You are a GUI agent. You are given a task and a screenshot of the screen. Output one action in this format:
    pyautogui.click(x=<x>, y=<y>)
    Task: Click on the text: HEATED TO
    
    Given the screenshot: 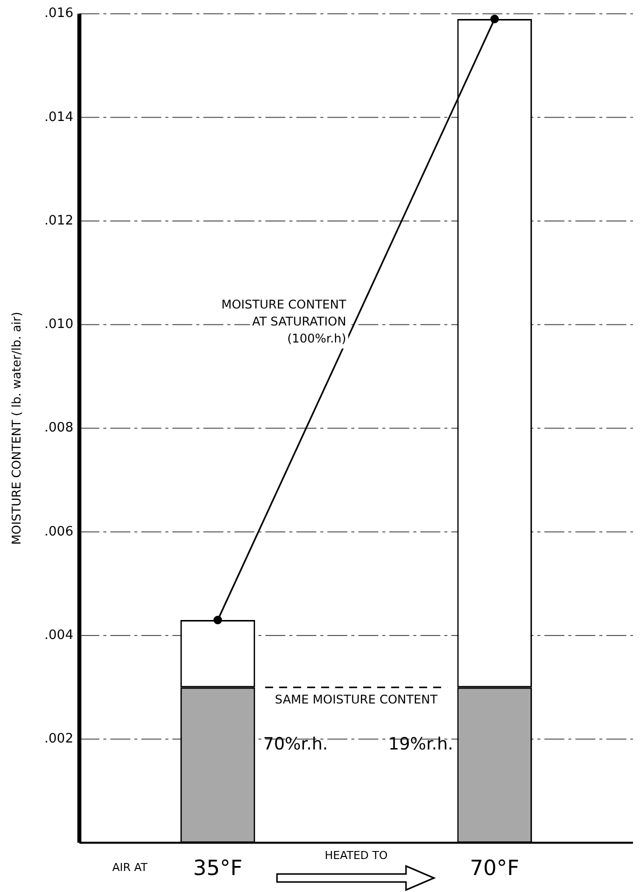 What is the action you would take?
    pyautogui.click(x=356, y=855)
    